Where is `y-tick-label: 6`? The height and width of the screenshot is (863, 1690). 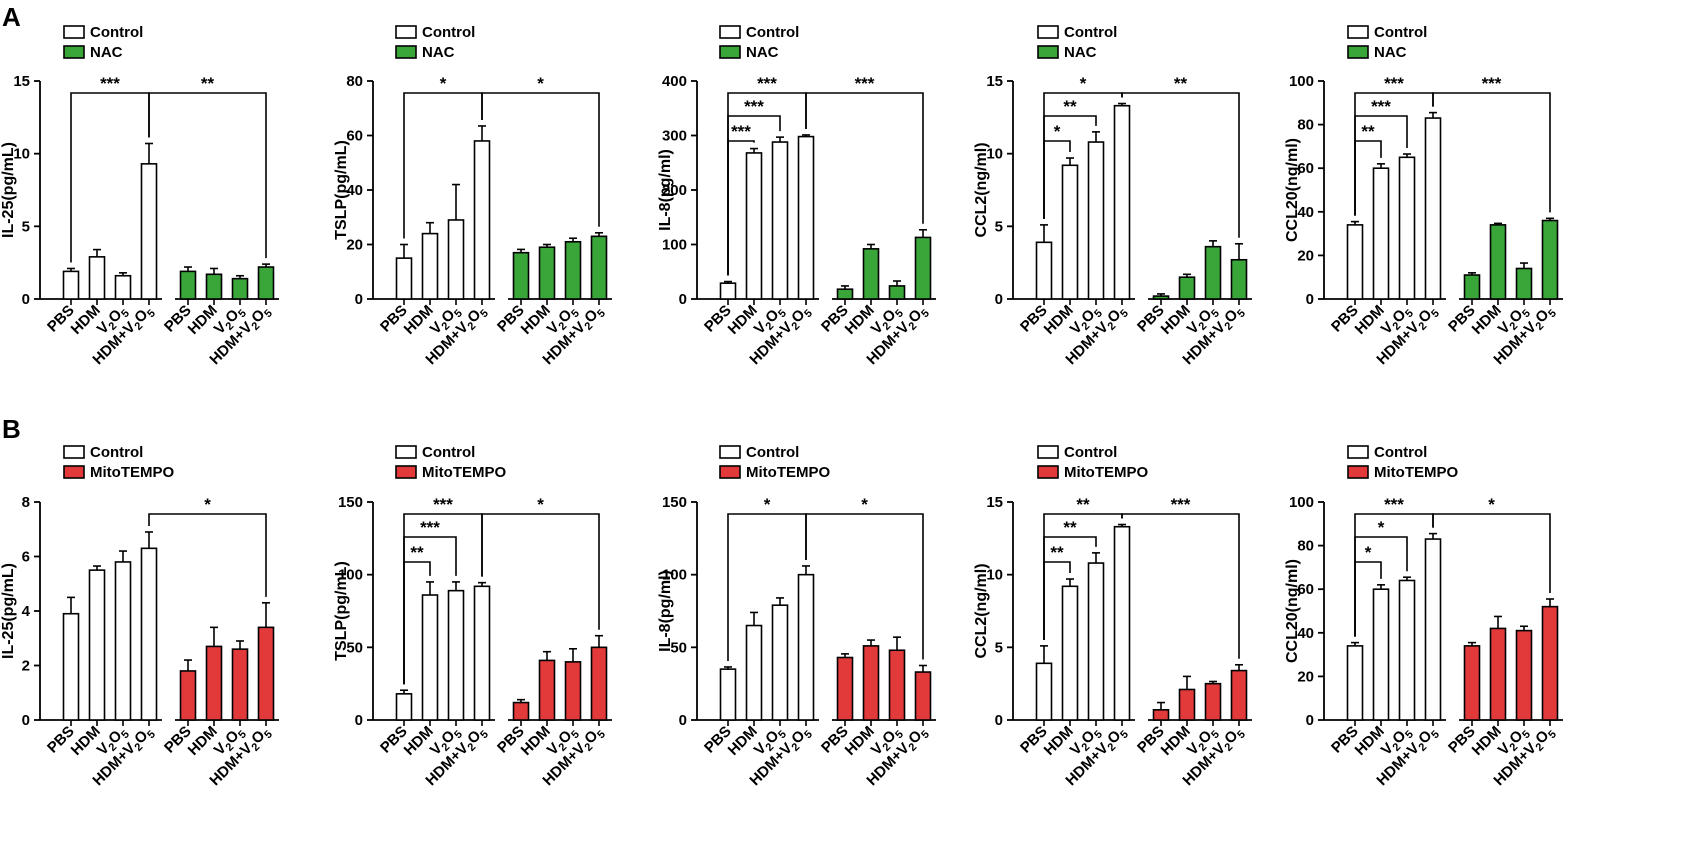 y-tick-label: 6 is located at coordinates (26, 557).